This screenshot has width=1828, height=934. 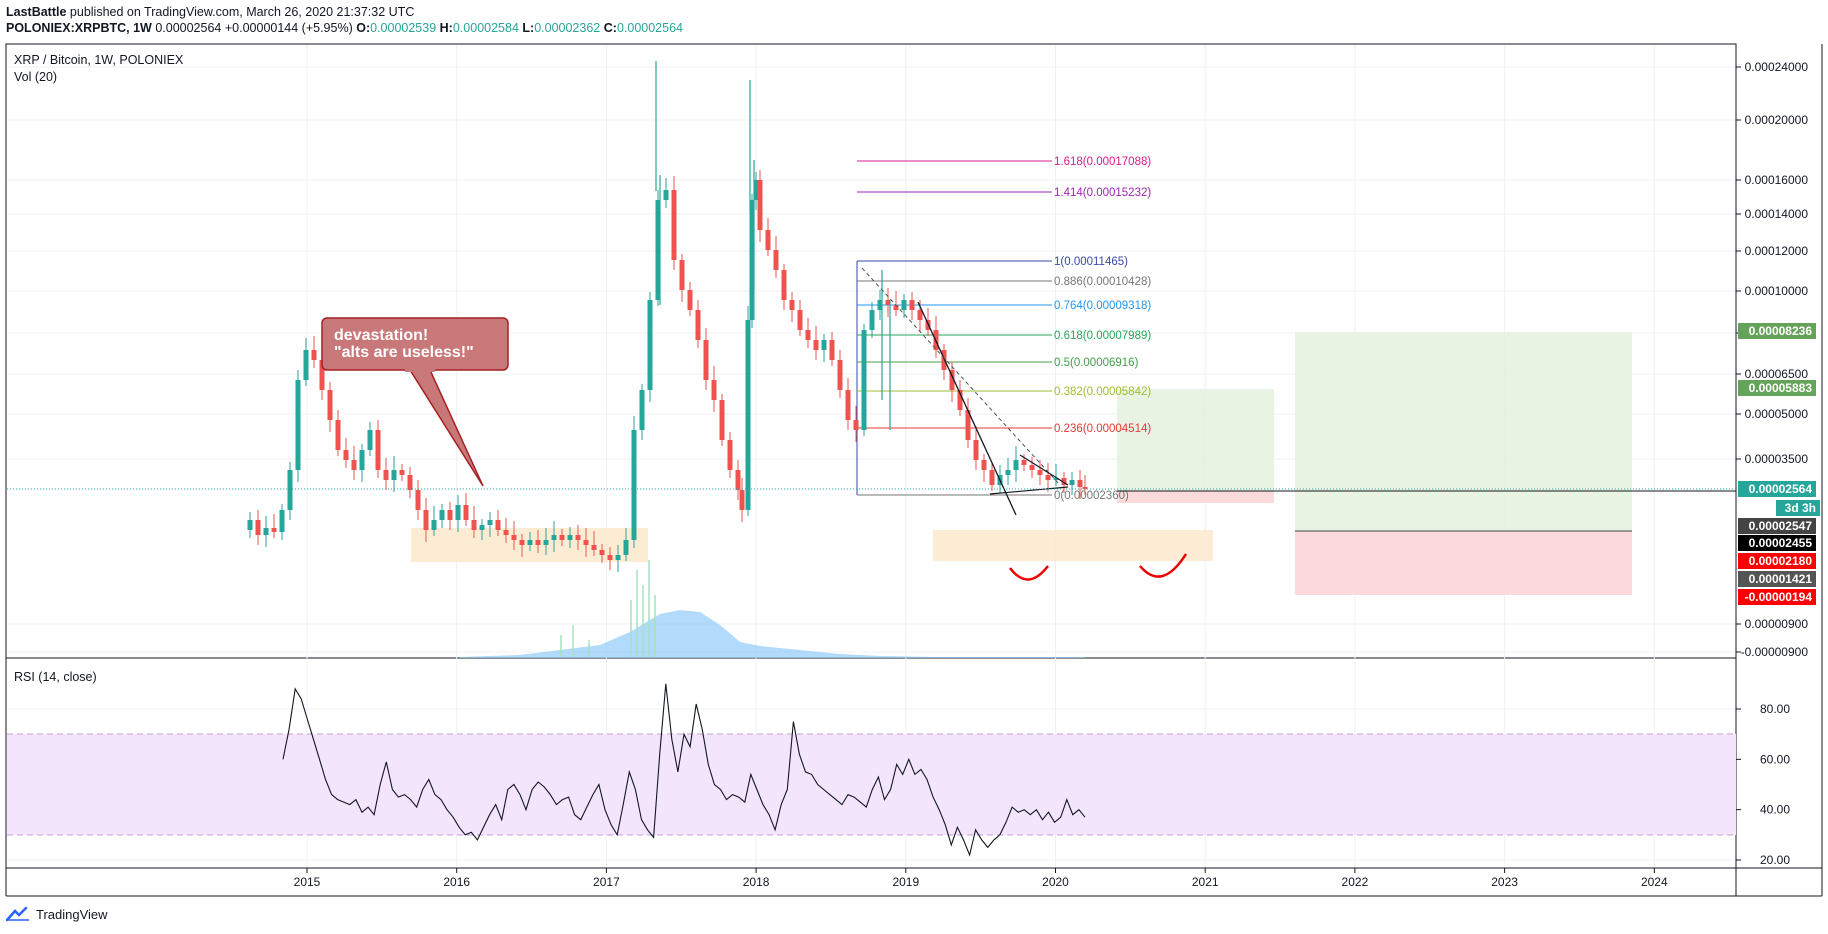 What do you see at coordinates (1777, 180) in the screenshot?
I see `price-tick-label: 0.00016000` at bounding box center [1777, 180].